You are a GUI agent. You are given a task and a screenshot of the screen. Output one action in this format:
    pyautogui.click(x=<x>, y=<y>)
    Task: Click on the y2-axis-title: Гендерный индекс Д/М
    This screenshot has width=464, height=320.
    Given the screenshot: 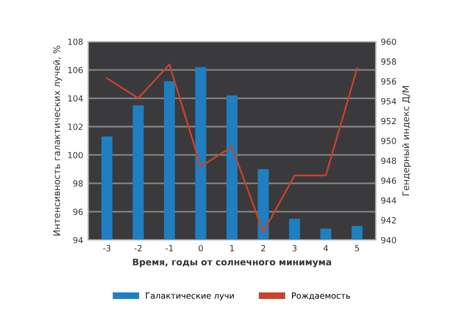 What is the action you would take?
    pyautogui.click(x=406, y=141)
    